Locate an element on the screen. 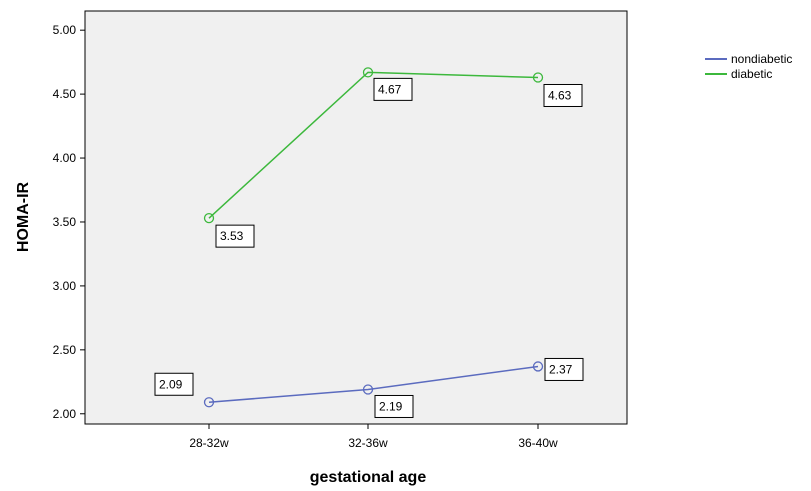 The width and height of the screenshot is (811, 491). series-line-nondiabetic is located at coordinates (373, 384).